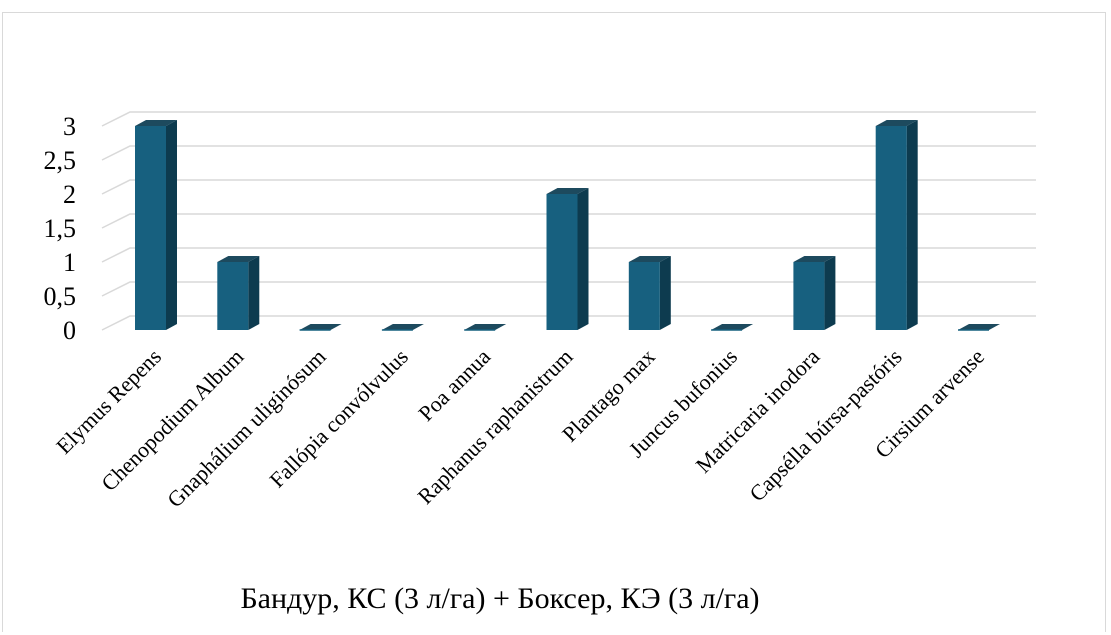 The height and width of the screenshot is (635, 1111). Describe the element at coordinates (825, 425) in the screenshot. I see `x-tick-label: Capsélla búrsa-pastóris` at that location.